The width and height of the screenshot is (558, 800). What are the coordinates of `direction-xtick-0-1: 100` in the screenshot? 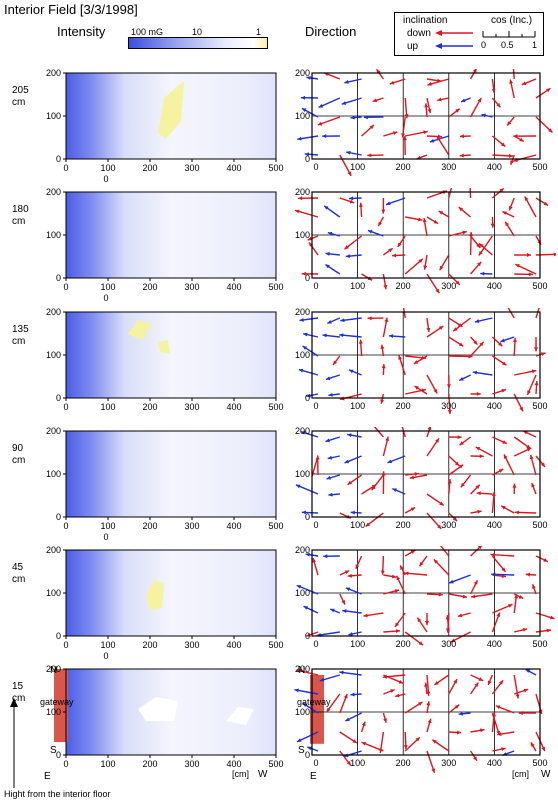 It's located at (357, 167).